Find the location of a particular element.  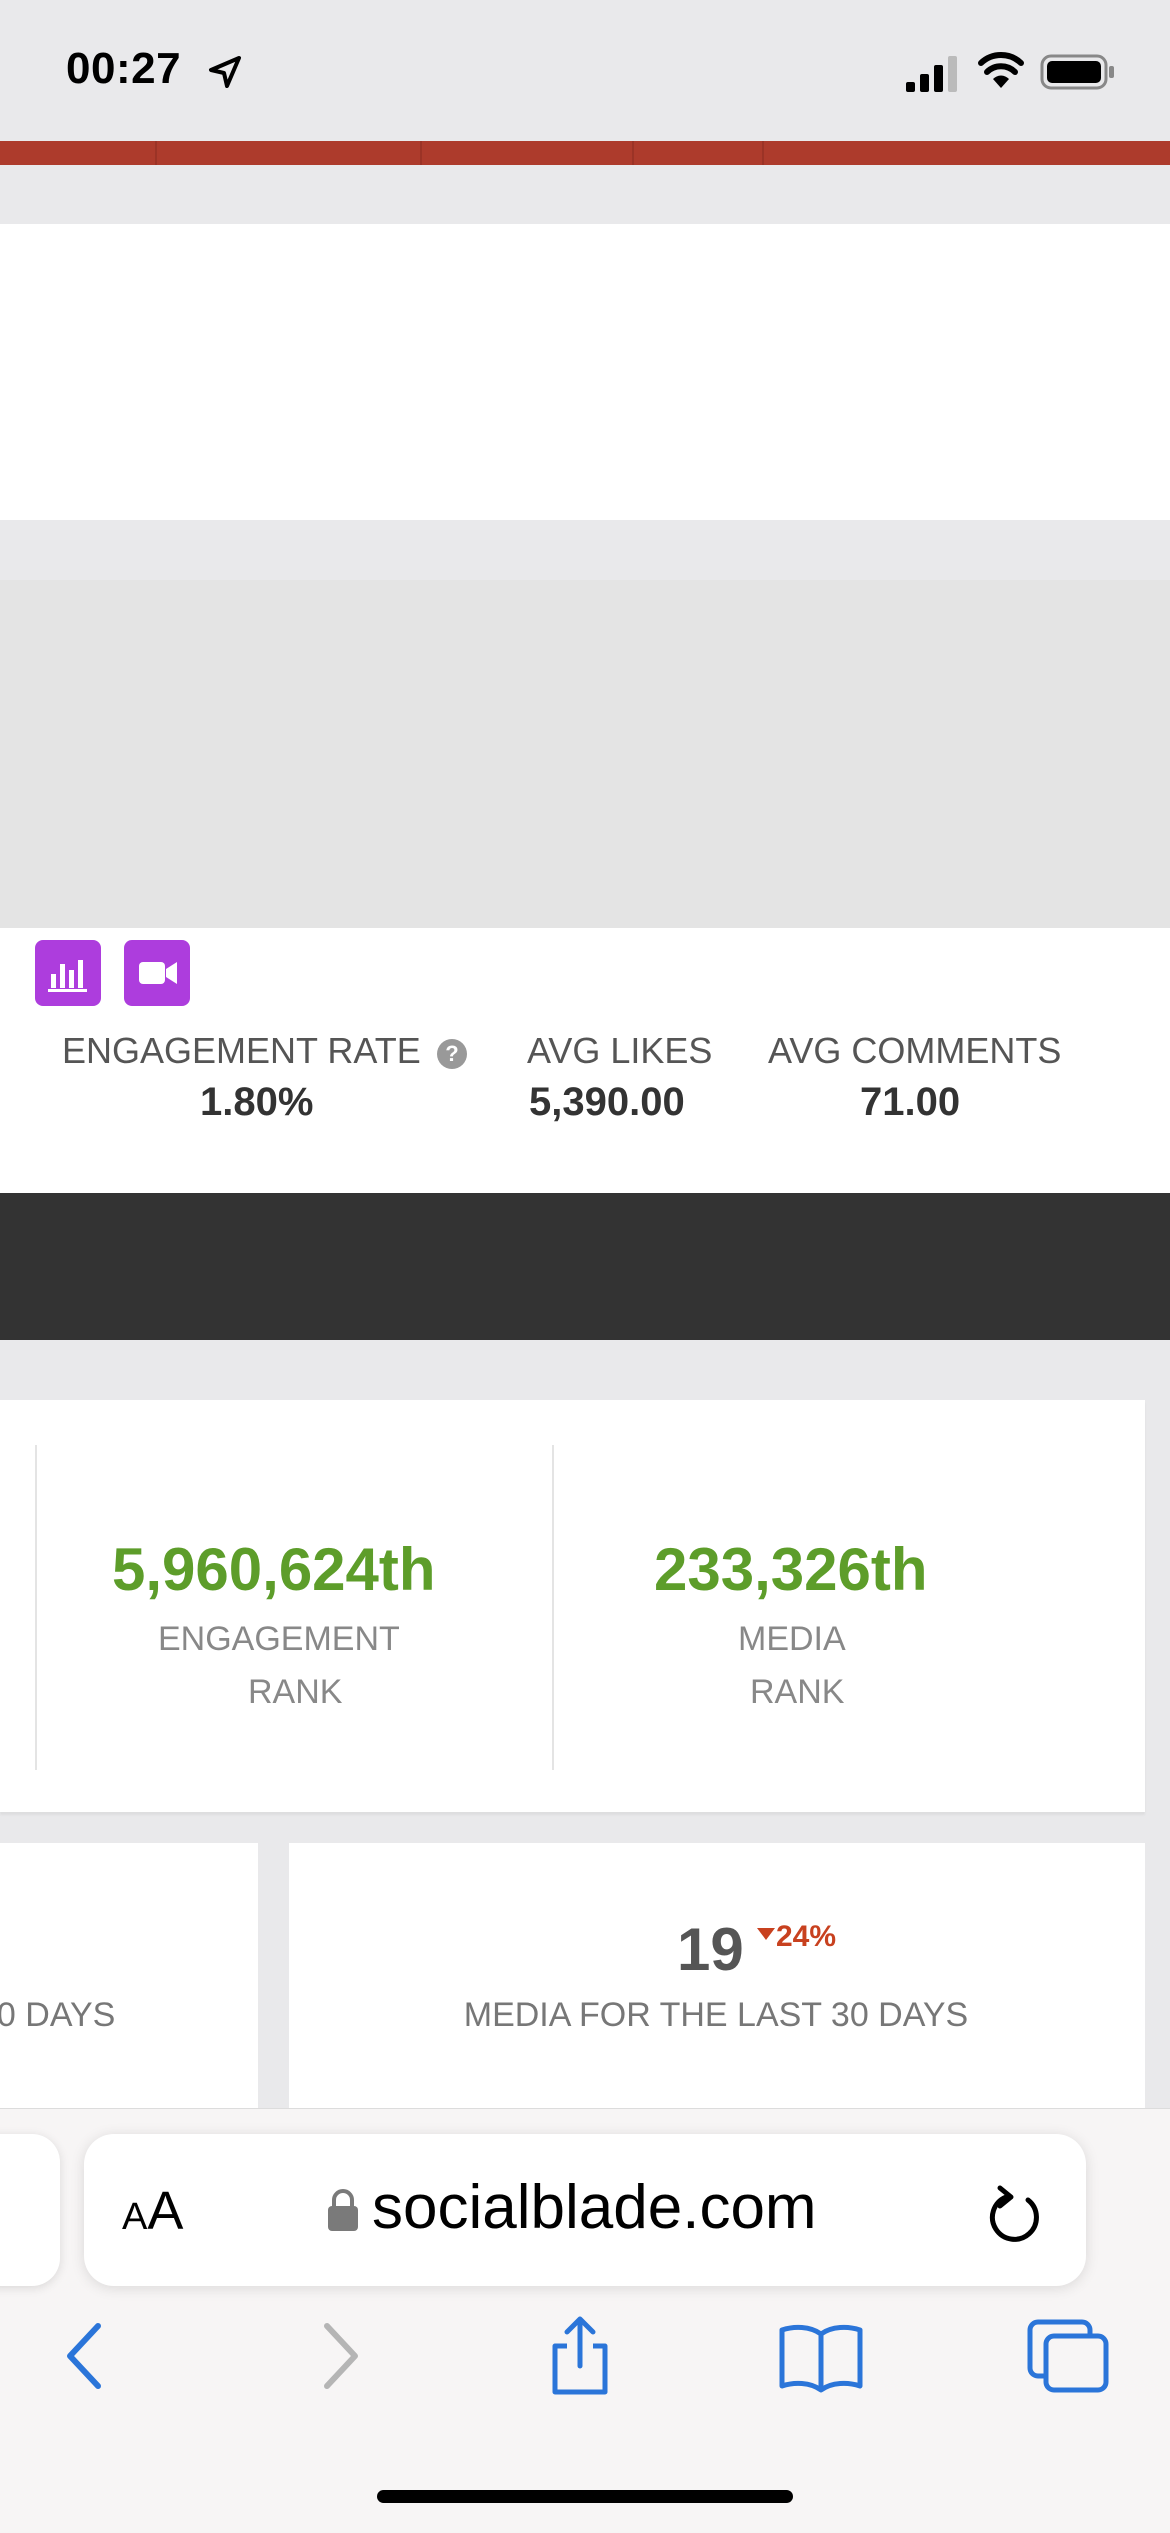

bar-chart-icon is located at coordinates (67, 976).